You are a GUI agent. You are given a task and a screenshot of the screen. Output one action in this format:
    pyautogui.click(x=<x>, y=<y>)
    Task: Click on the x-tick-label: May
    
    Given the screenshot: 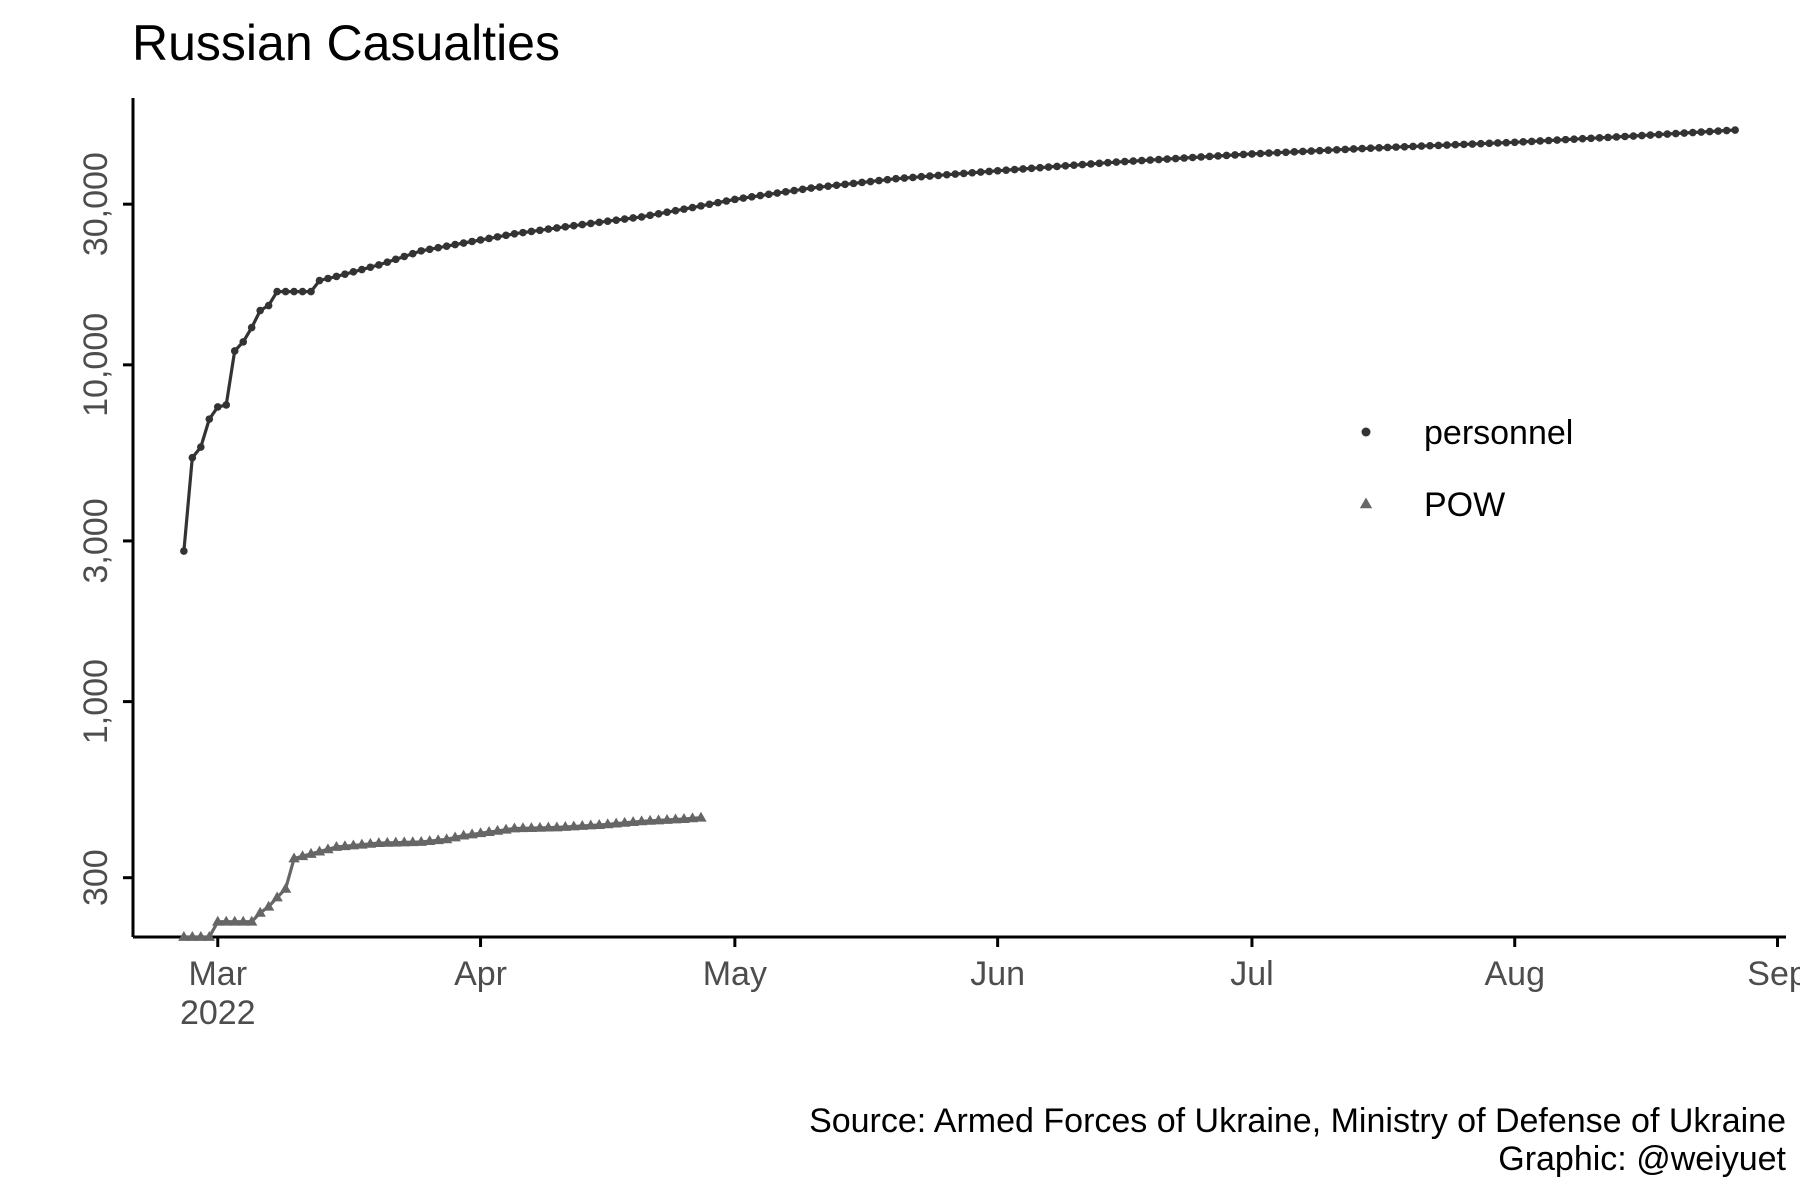 What is the action you would take?
    pyautogui.click(x=735, y=974)
    